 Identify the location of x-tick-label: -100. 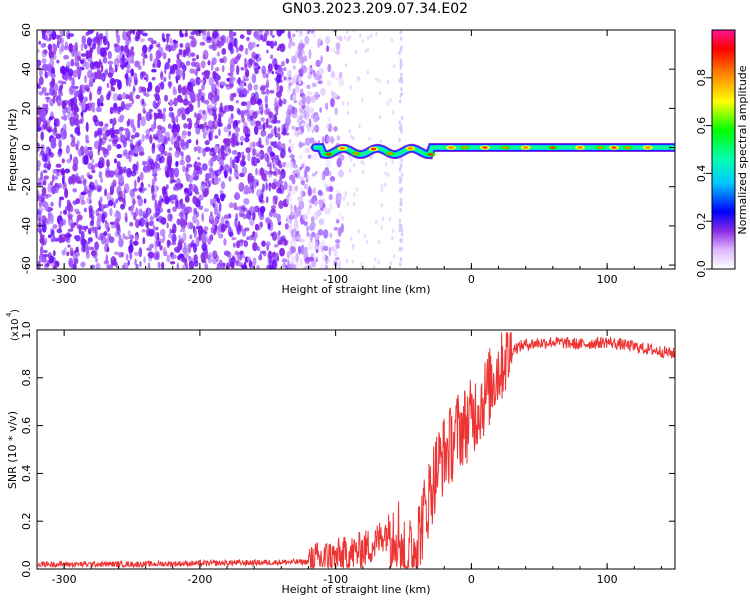
(335, 579).